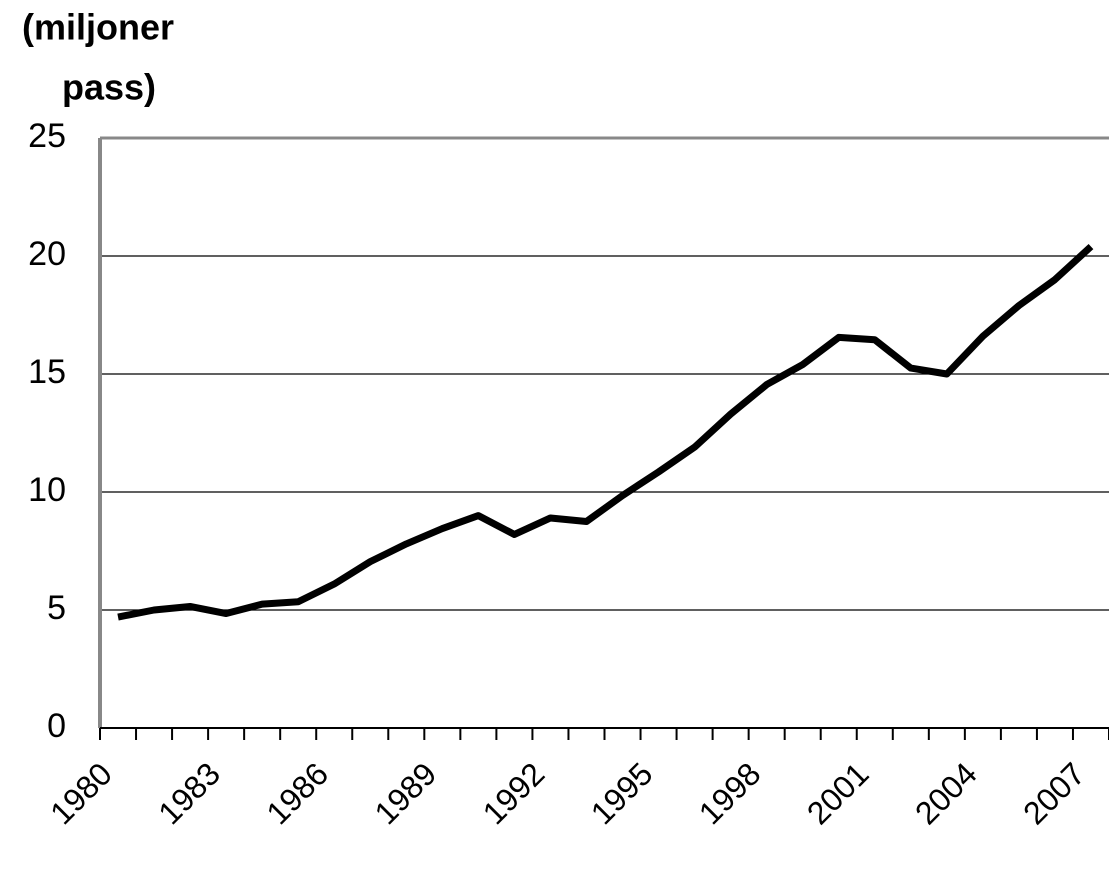 The width and height of the screenshot is (1109, 870). What do you see at coordinates (81, 793) in the screenshot?
I see `x-tick-label: 1980` at bounding box center [81, 793].